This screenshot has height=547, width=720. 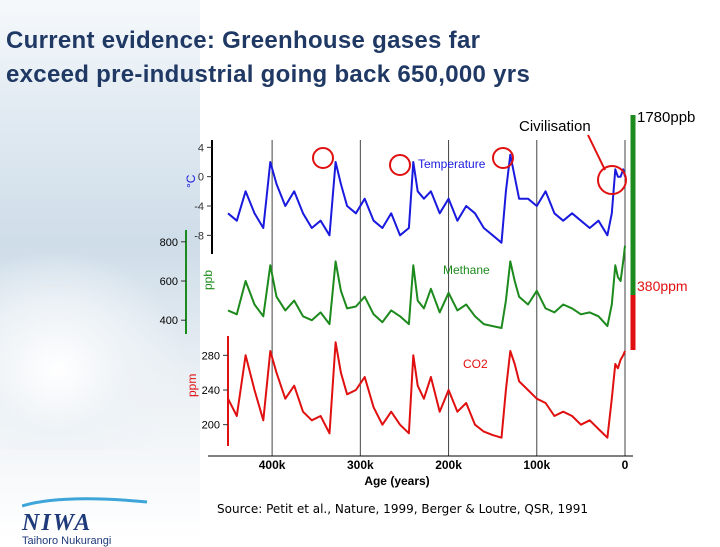 I want to click on y-tick-label-co2-200: 200, so click(x=211, y=426).